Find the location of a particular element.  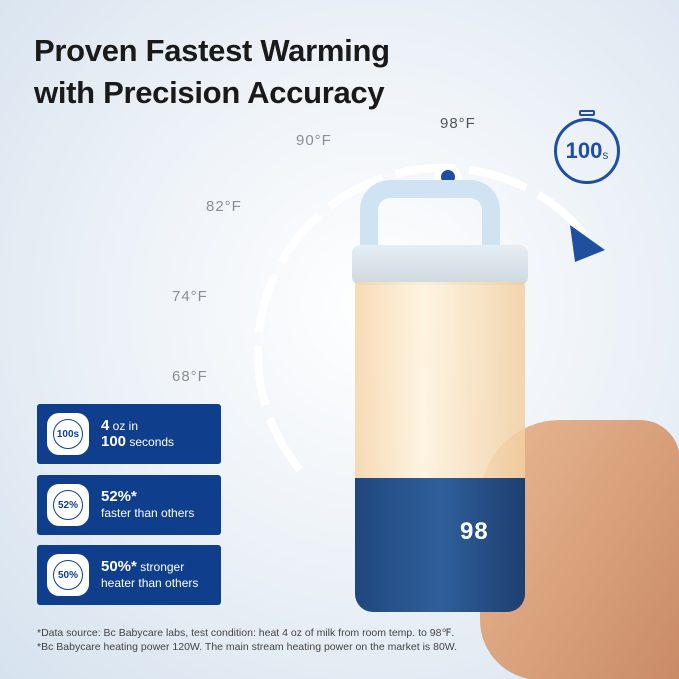

stopwatch-icon: 100s is located at coordinates (68, 434).